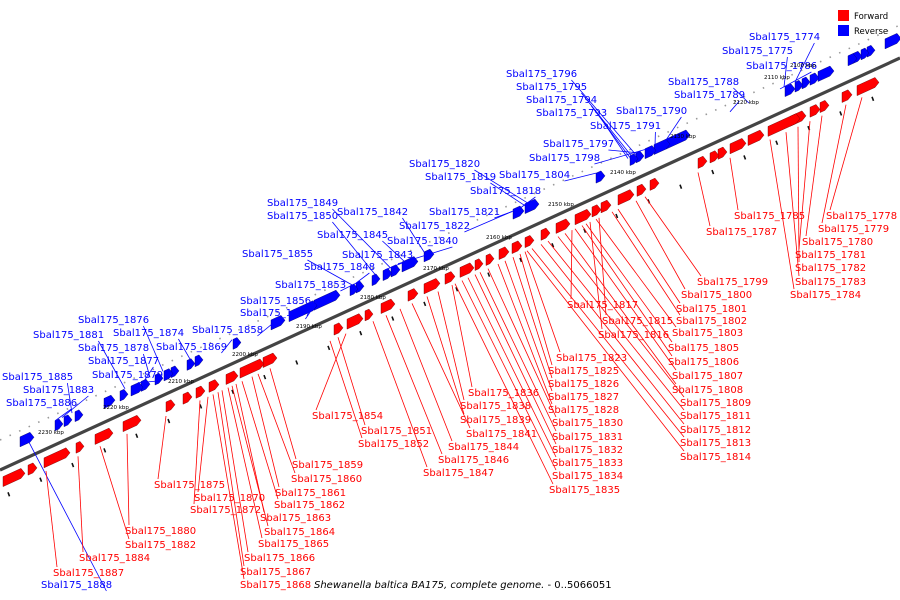  I want to click on forward-gene-label: Sbal175_1860, so click(326, 479).